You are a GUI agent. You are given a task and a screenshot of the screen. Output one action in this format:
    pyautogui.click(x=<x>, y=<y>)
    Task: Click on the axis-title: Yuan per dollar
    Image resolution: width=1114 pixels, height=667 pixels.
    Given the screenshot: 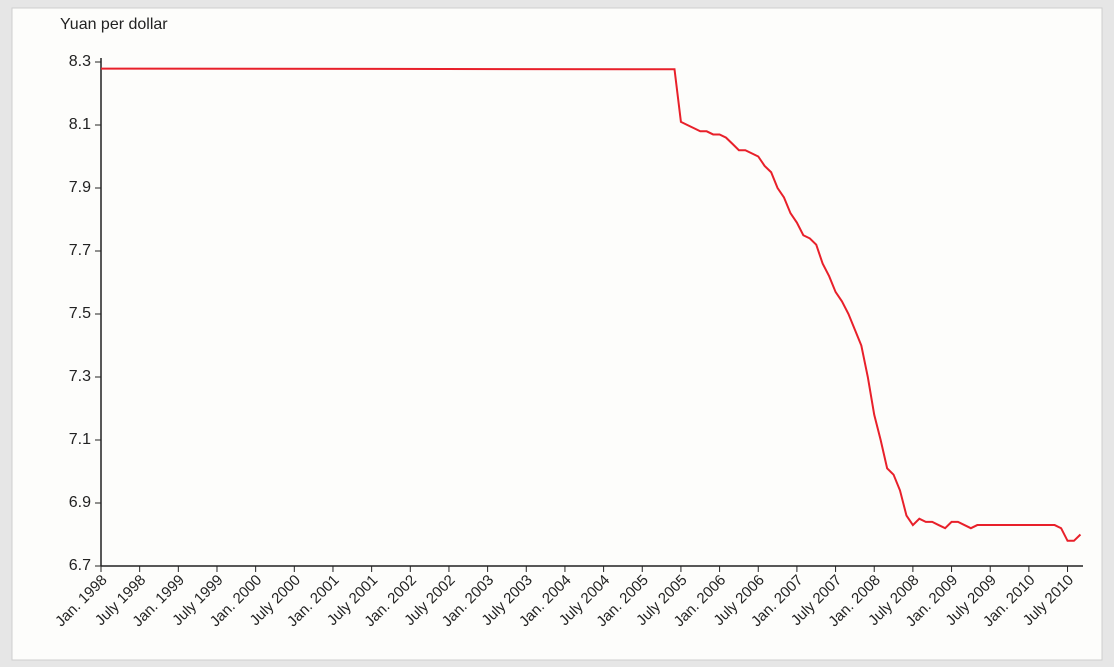 What is the action you would take?
    pyautogui.click(x=114, y=24)
    